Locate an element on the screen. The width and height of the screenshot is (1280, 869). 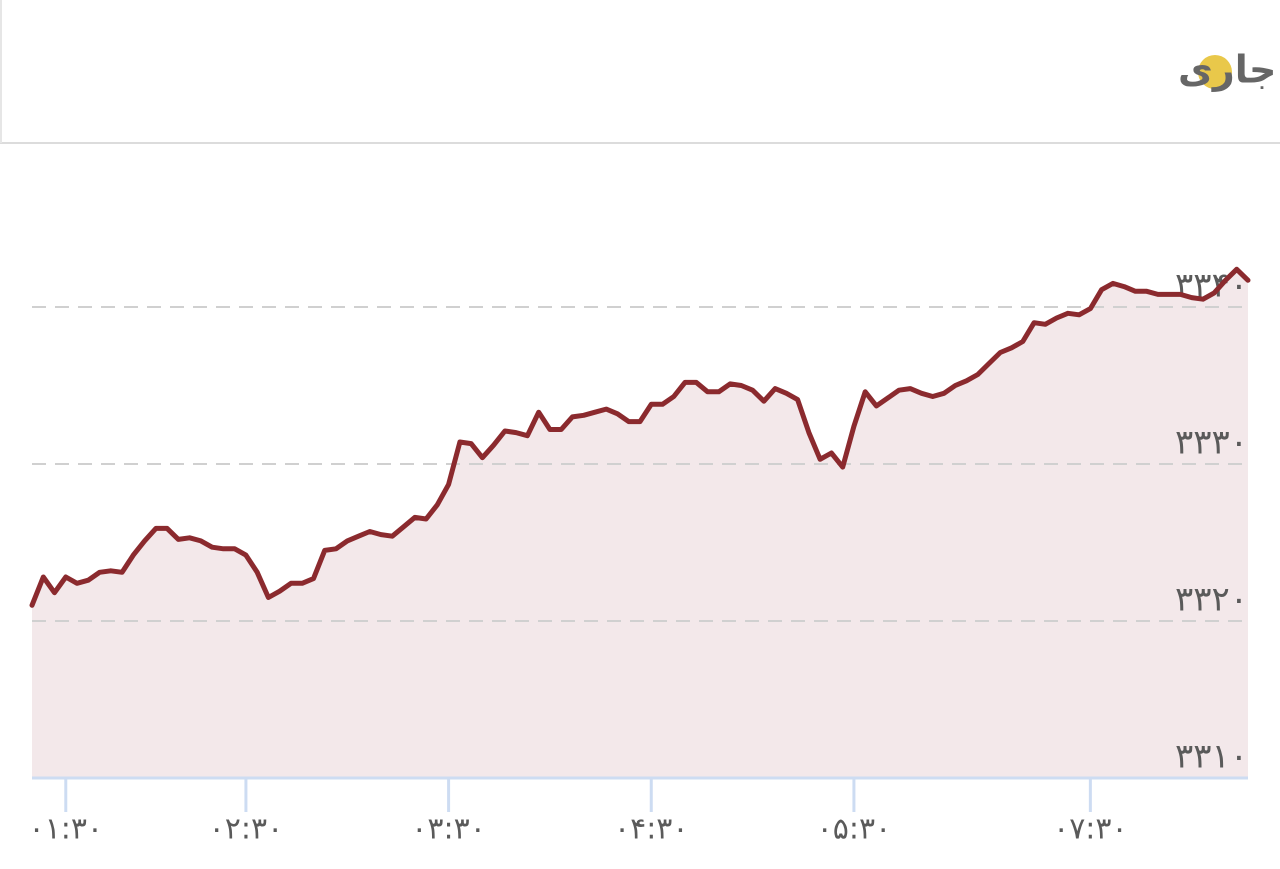
chart-title: نوسانات انس طلا در روز جاری is located at coordinates (1229, 70).